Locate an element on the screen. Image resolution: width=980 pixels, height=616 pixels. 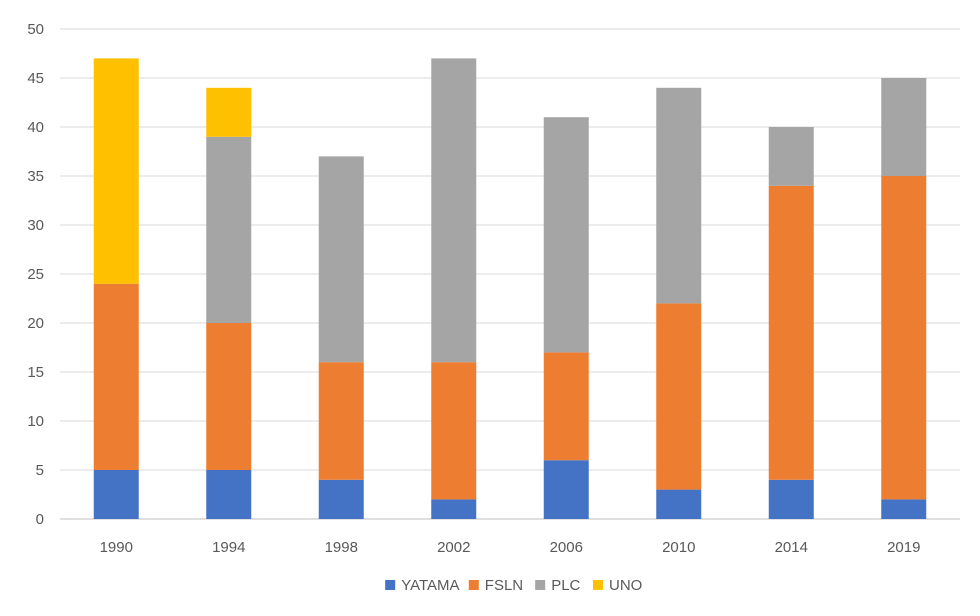
legend-swatch-uno is located at coordinates (598, 585).